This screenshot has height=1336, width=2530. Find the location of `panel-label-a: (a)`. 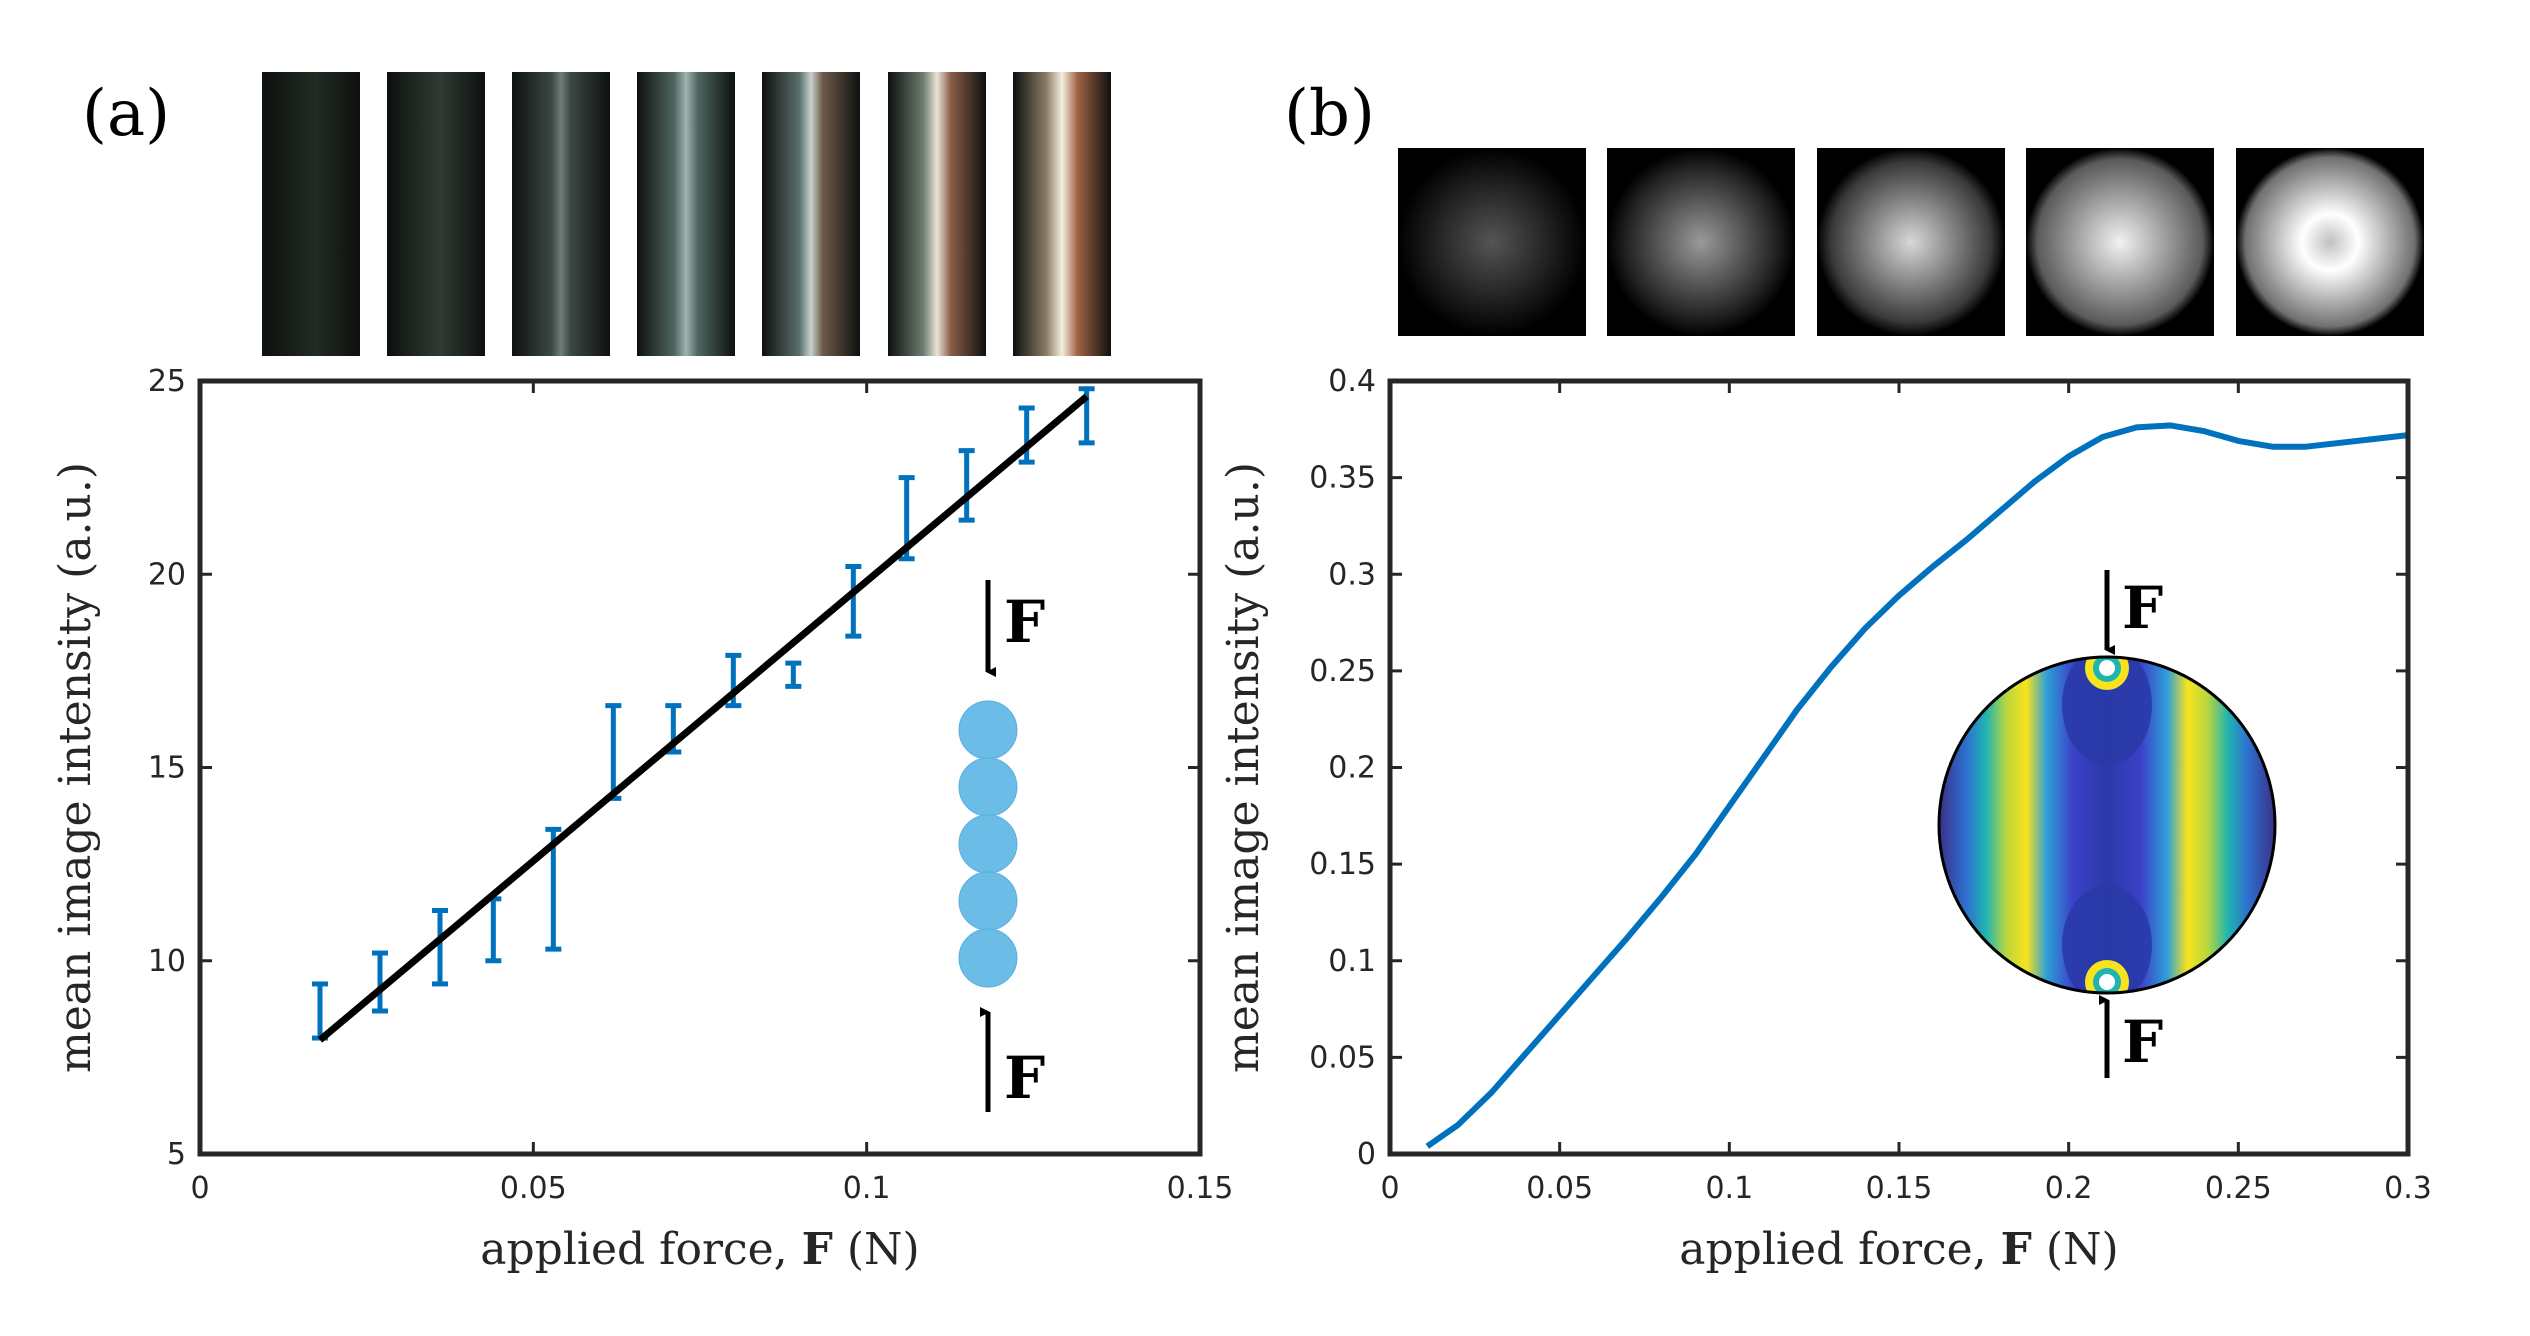

panel-label-a: (a) is located at coordinates (126, 114).